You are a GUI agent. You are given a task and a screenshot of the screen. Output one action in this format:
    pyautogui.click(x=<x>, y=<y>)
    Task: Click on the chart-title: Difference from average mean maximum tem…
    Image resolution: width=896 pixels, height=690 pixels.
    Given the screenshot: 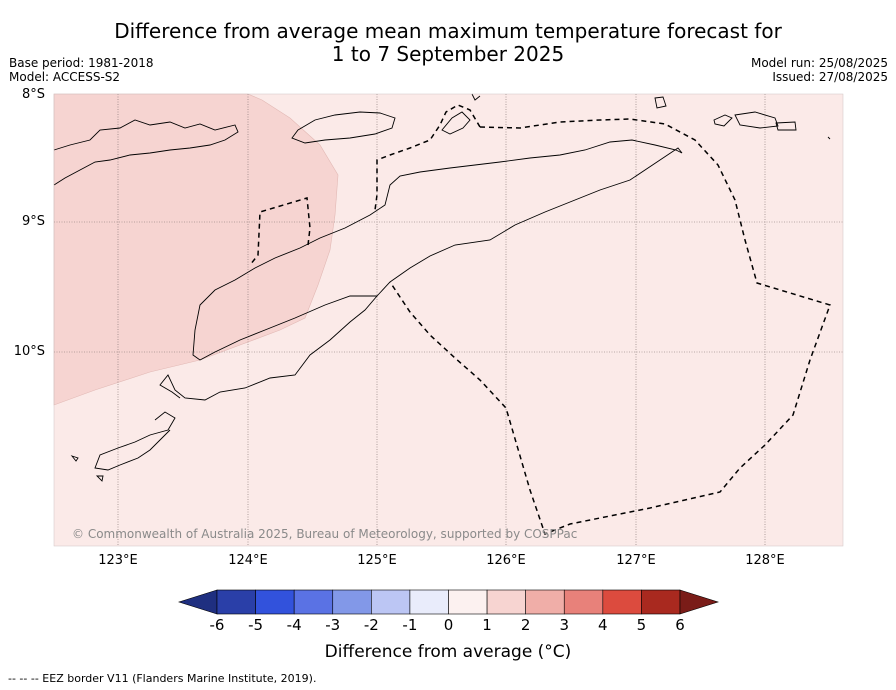 What is the action you would take?
    pyautogui.click(x=448, y=43)
    